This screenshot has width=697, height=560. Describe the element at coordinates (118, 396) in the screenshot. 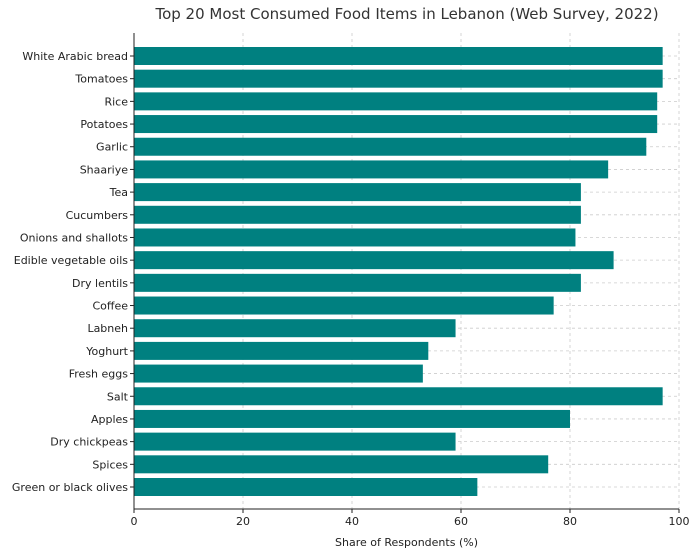

I see `category-label: Salt` at that location.